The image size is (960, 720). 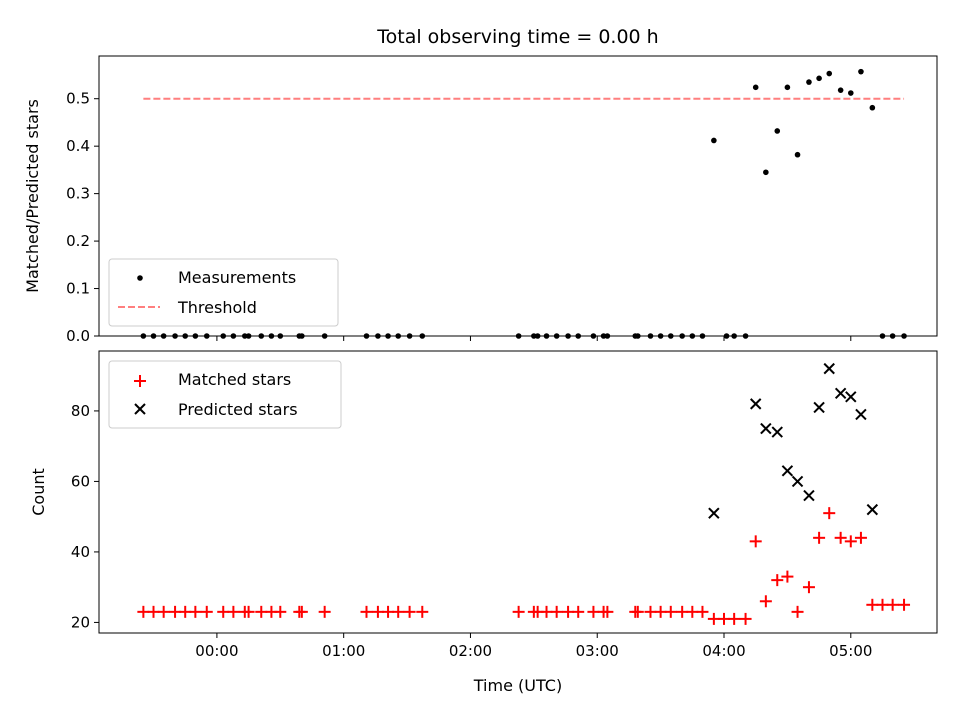 What do you see at coordinates (38, 492) in the screenshot?
I see `bottom-y-axis-label: Count` at bounding box center [38, 492].